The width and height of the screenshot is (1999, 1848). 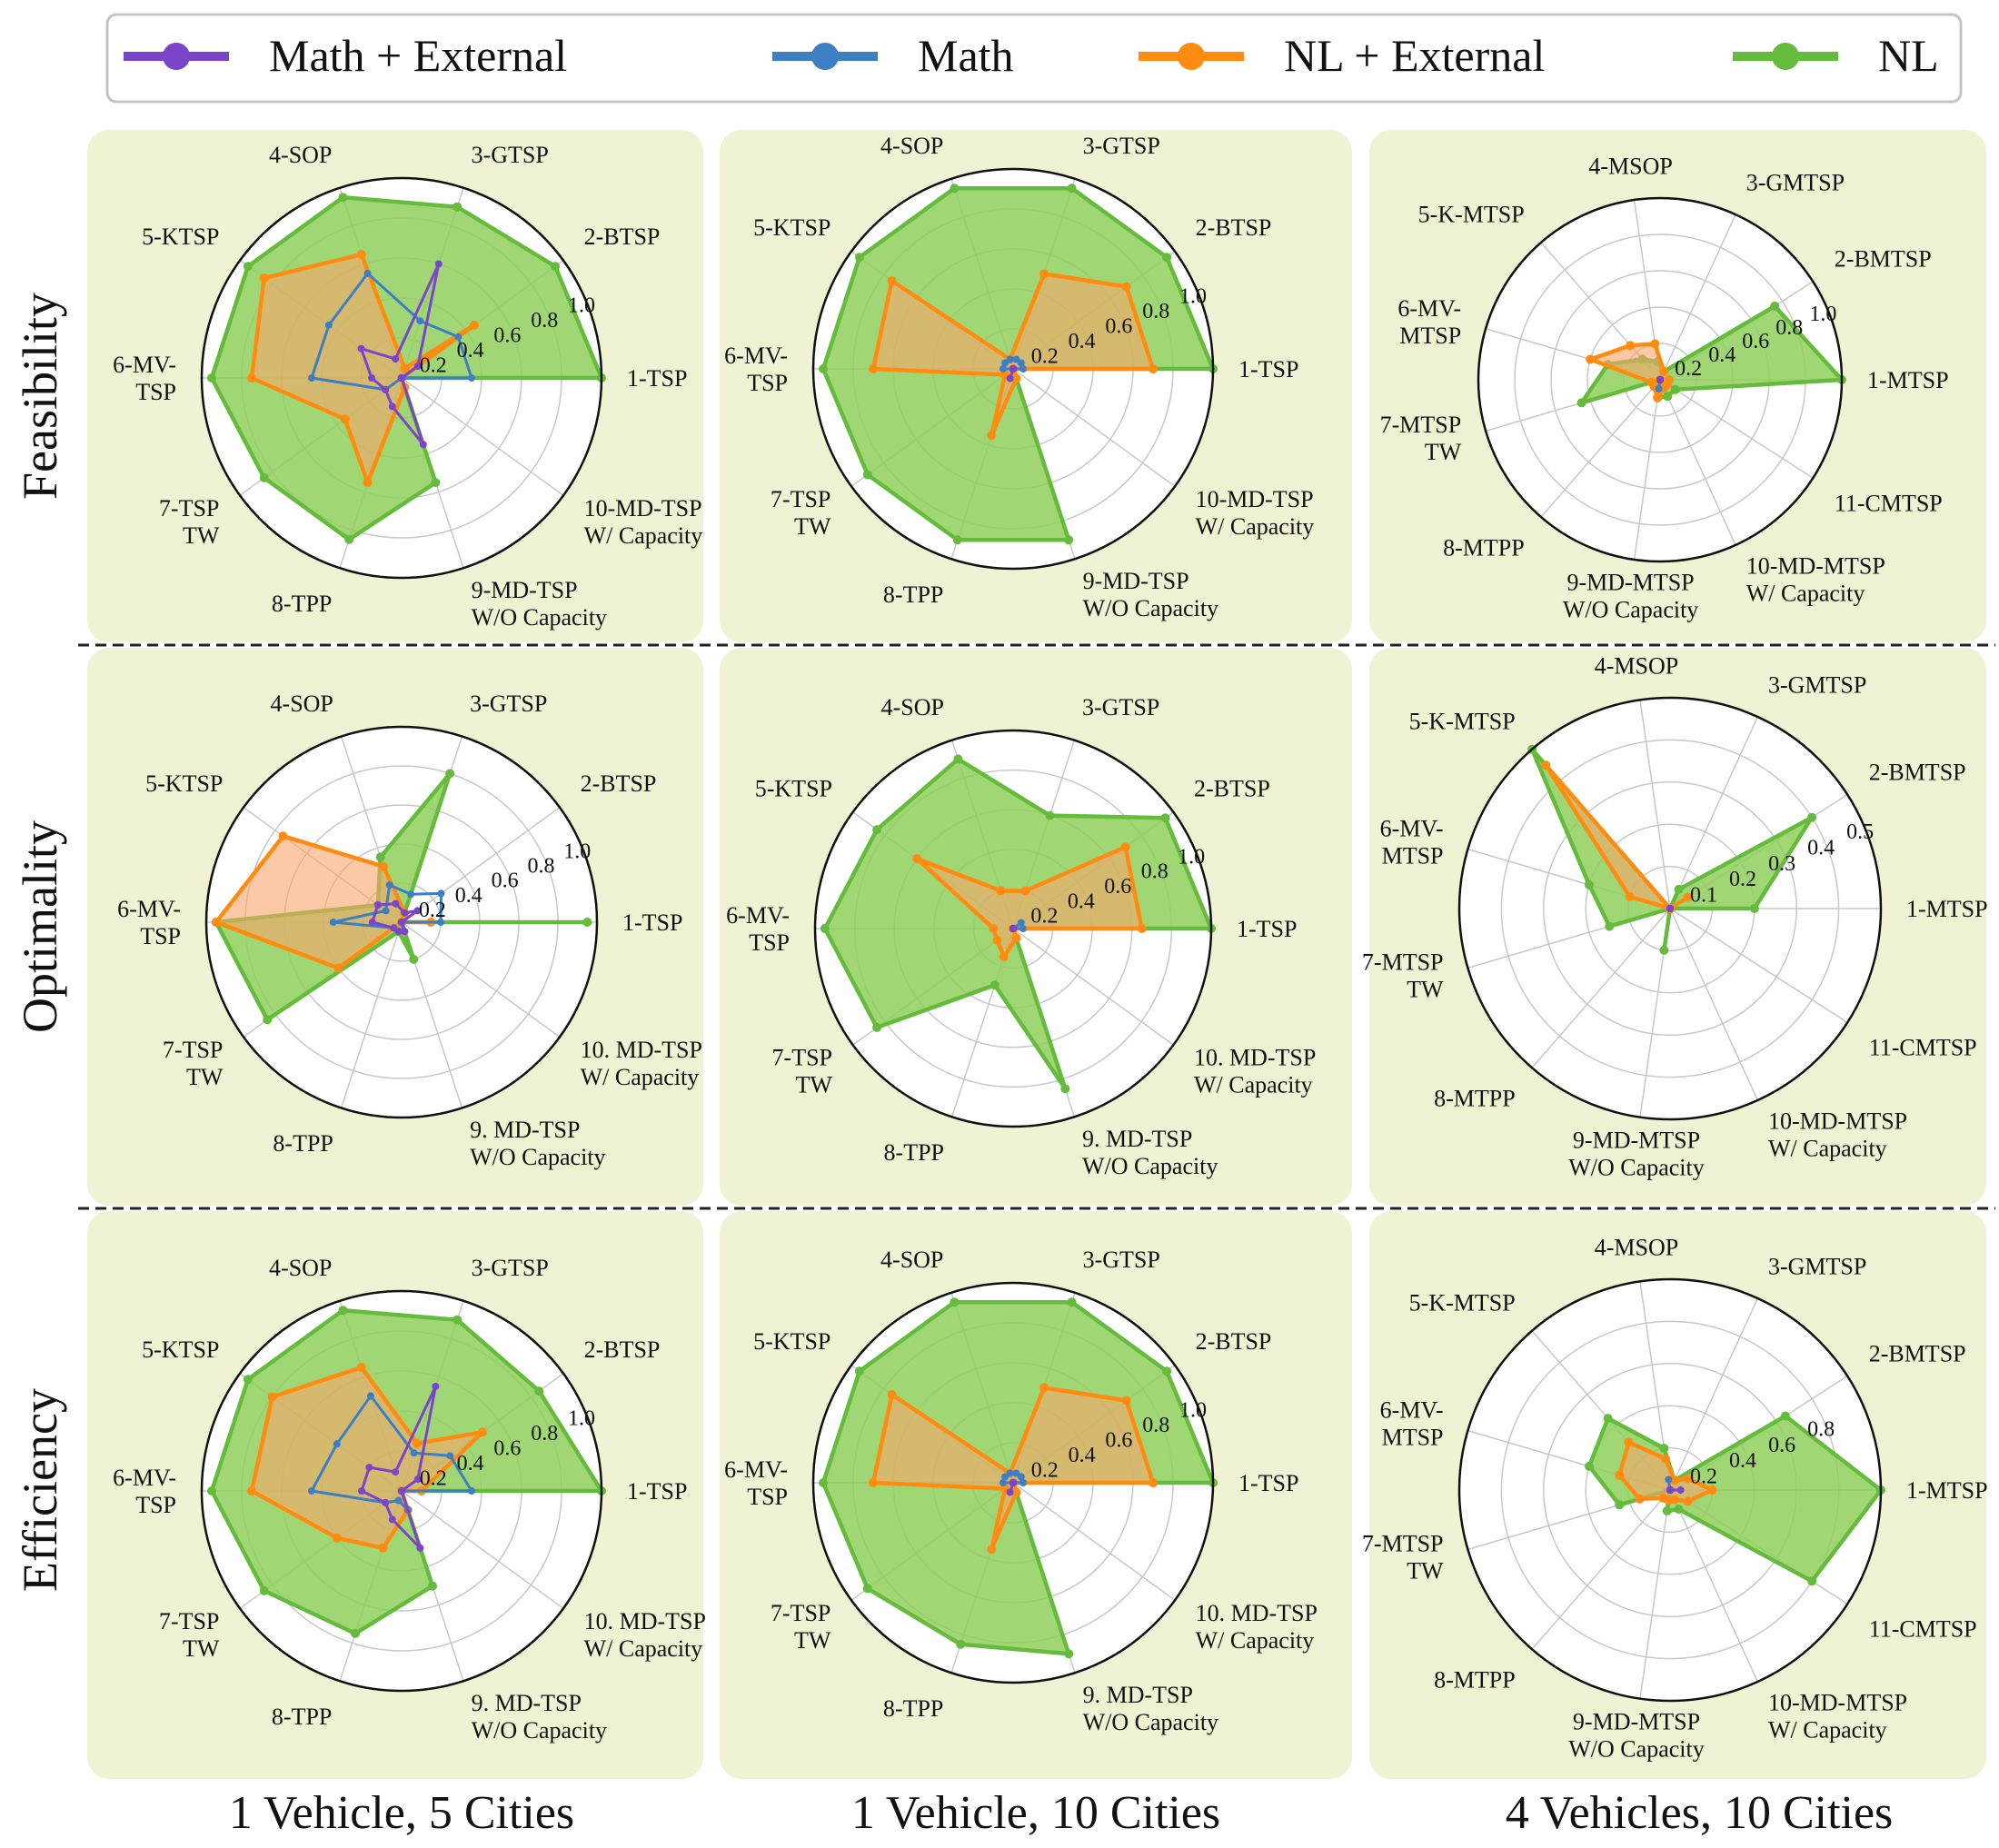 I want to click on legend-marker-math, so click(x=825, y=57).